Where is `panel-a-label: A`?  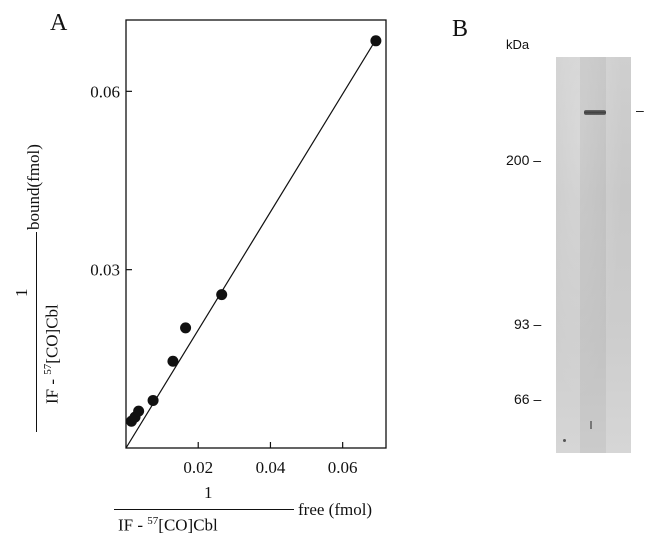 panel-a-label: A is located at coordinates (59, 23).